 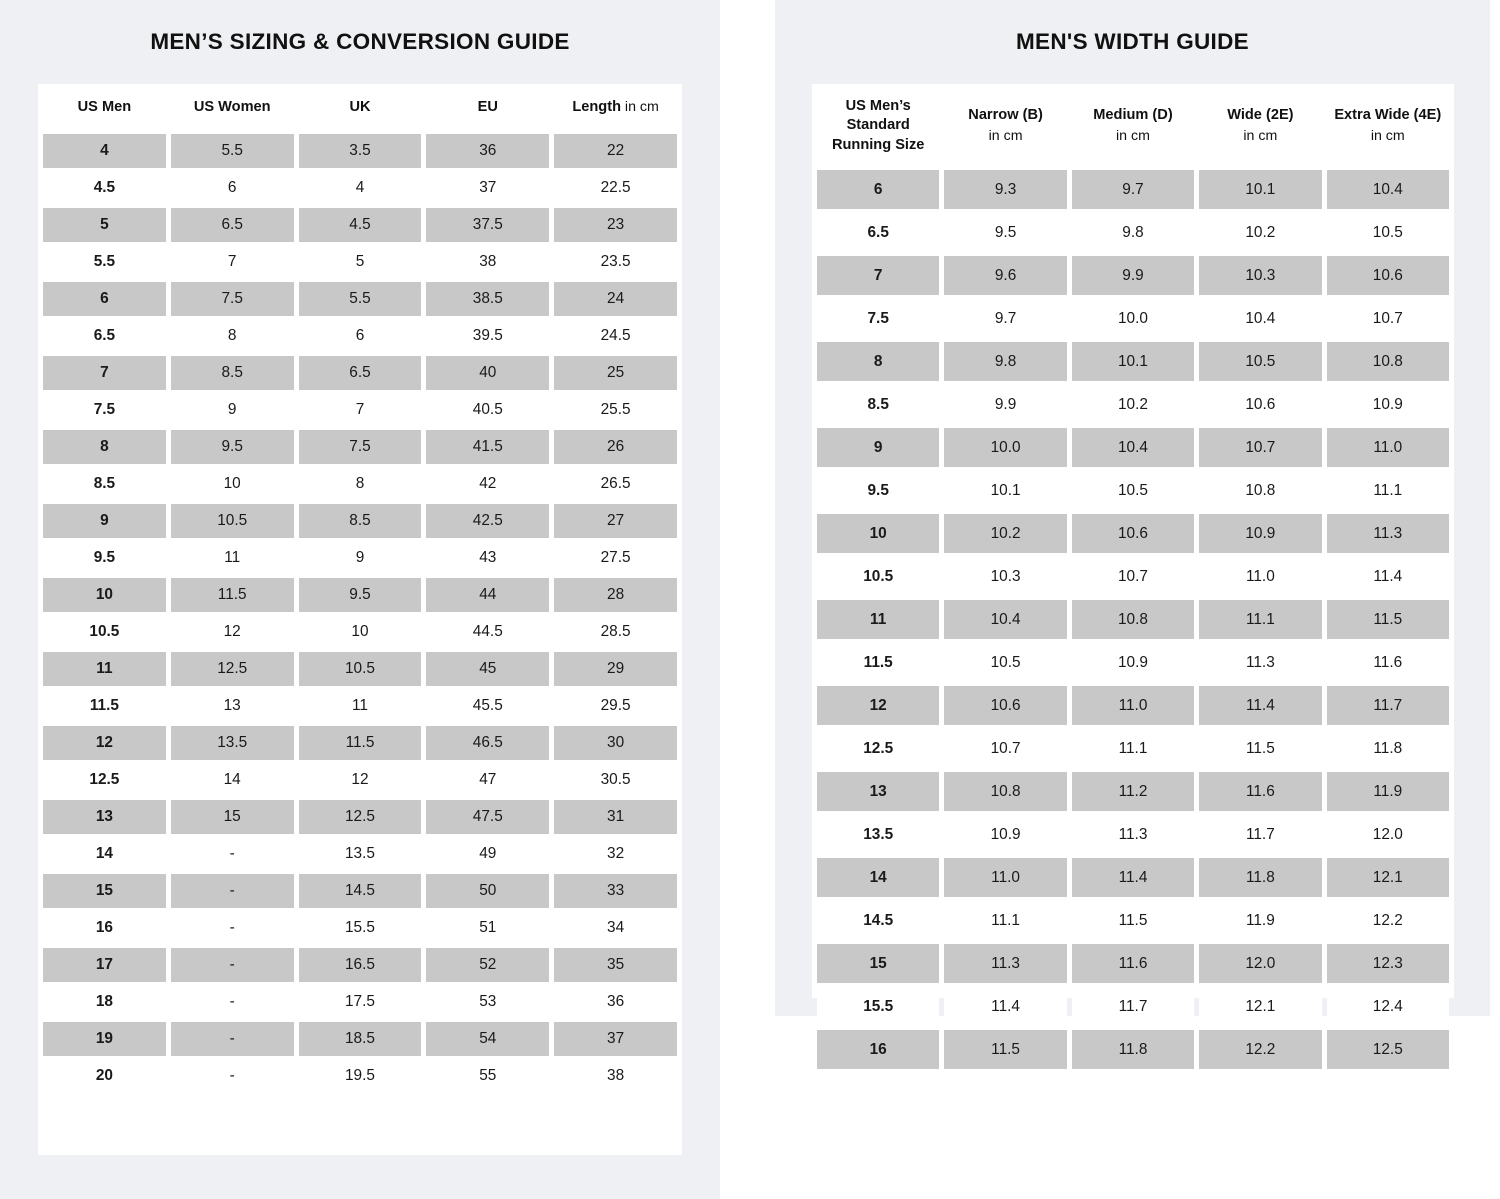 What do you see at coordinates (488, 299) in the screenshot?
I see `table-cell: 38.5` at bounding box center [488, 299].